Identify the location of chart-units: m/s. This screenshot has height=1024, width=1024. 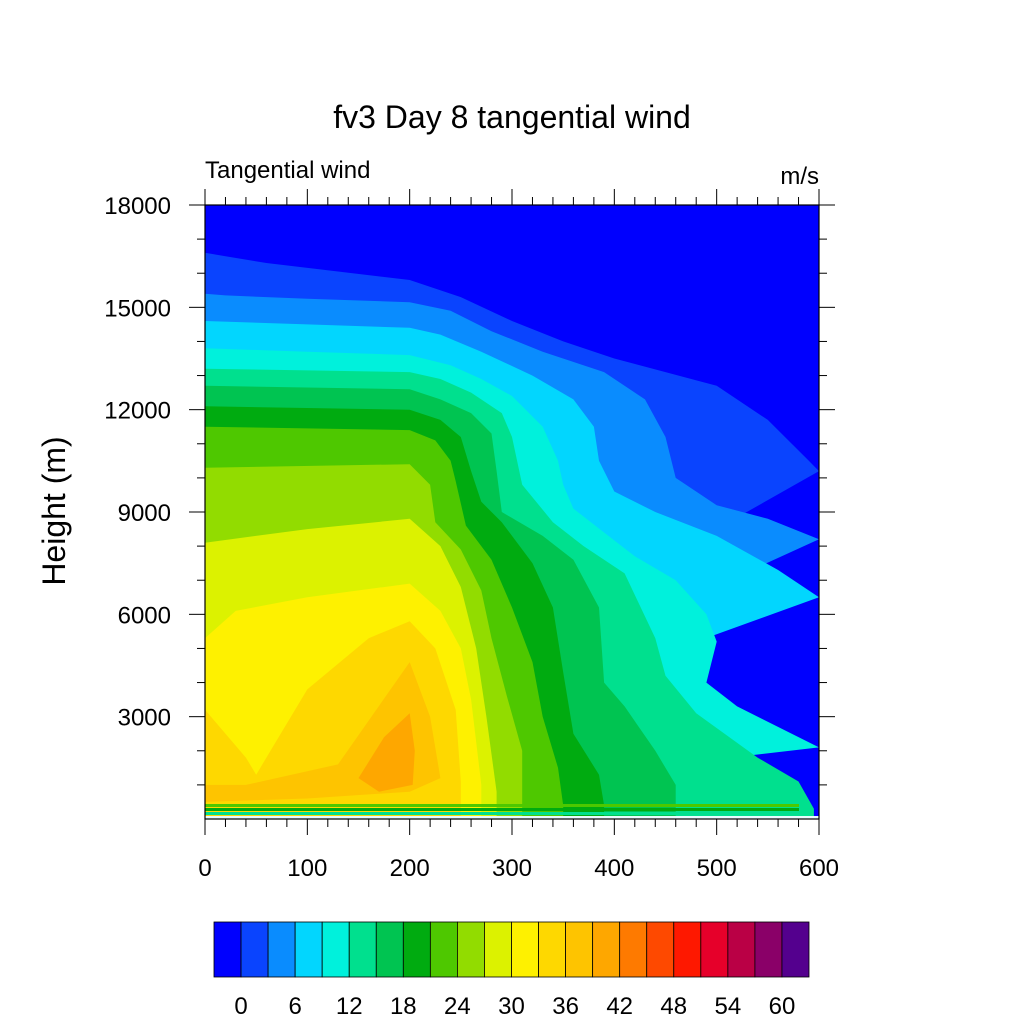
(799, 176).